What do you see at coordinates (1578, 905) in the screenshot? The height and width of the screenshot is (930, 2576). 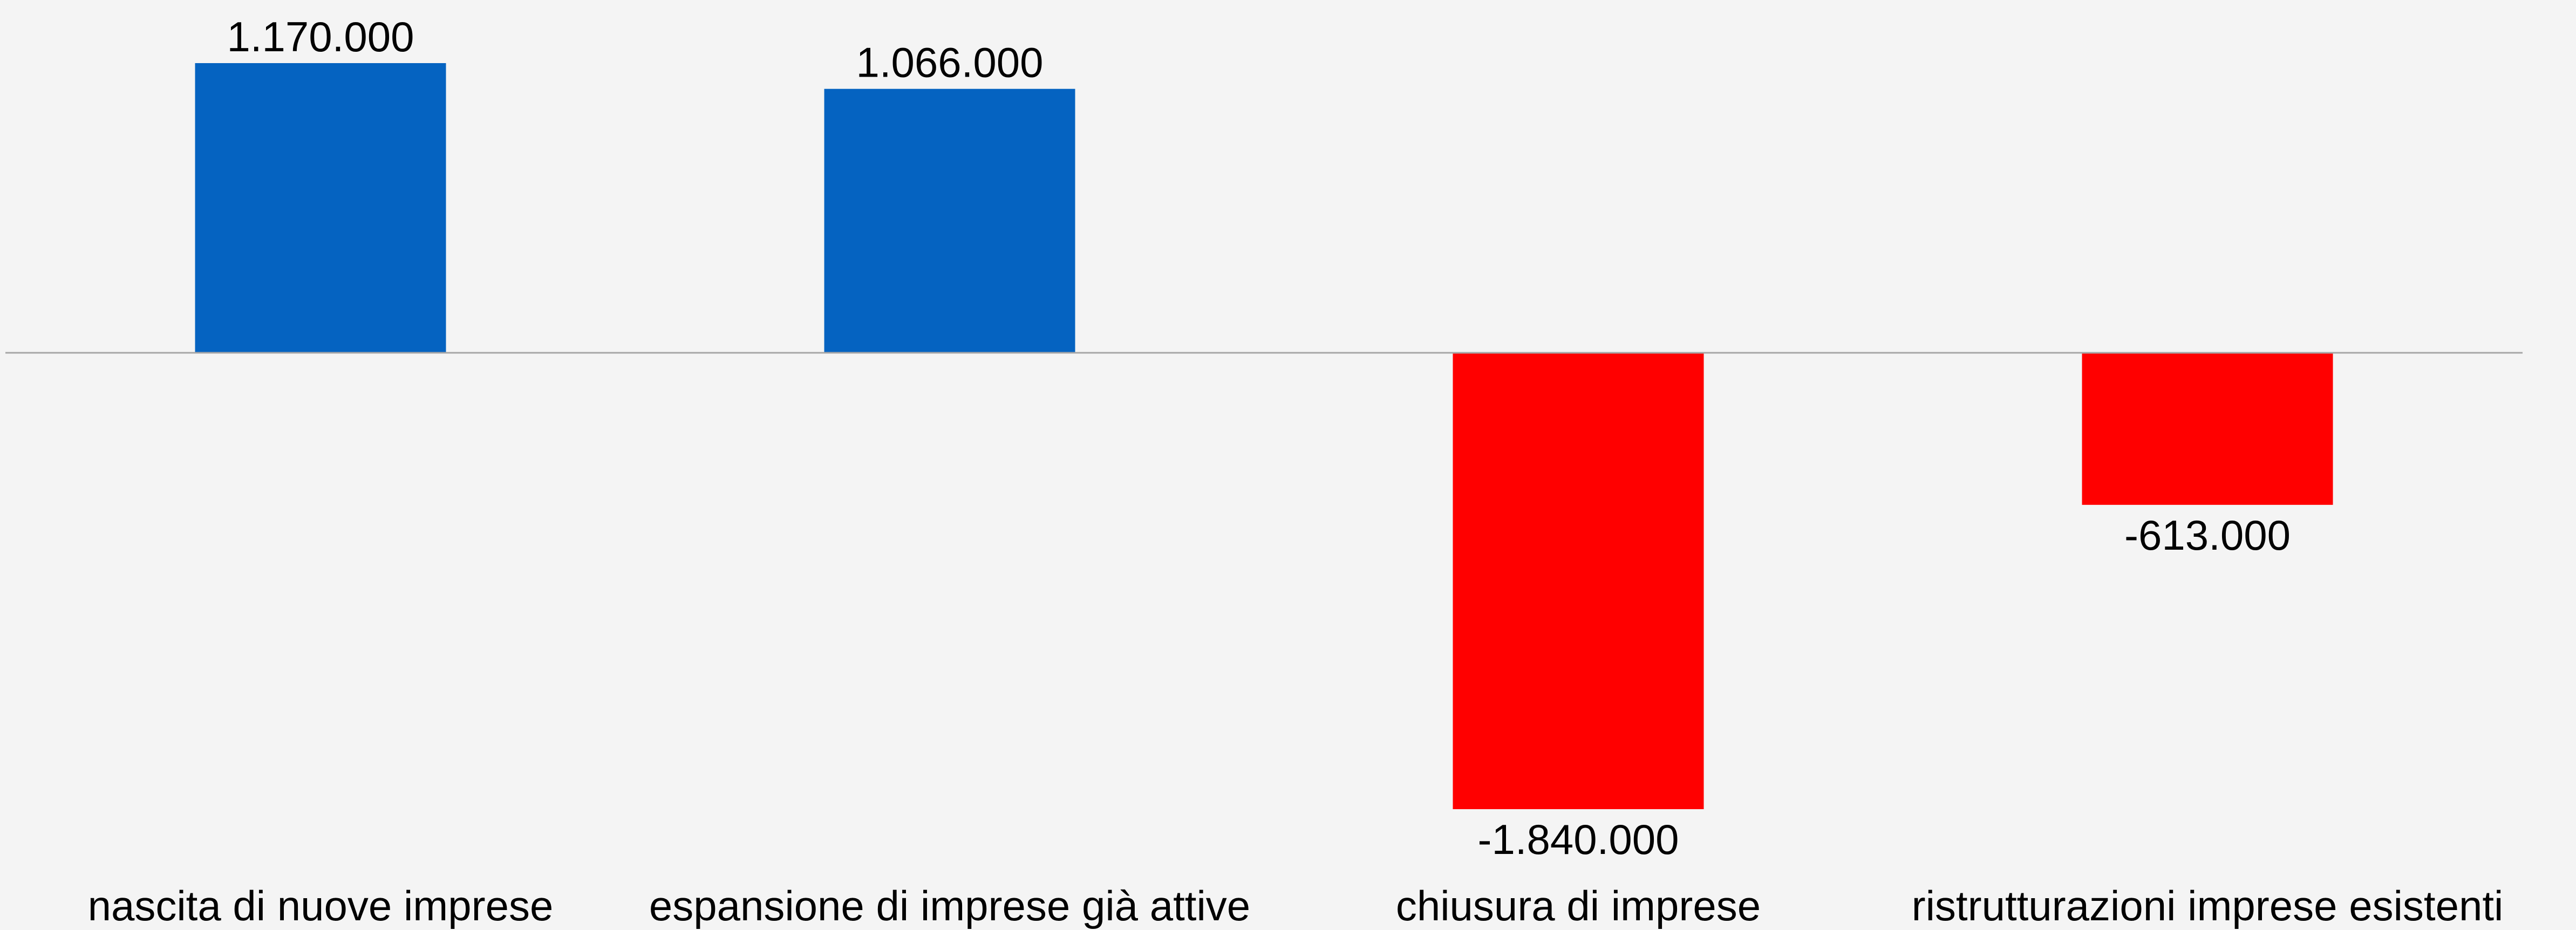 I see `category-label-3: chiusura di imprese` at bounding box center [1578, 905].